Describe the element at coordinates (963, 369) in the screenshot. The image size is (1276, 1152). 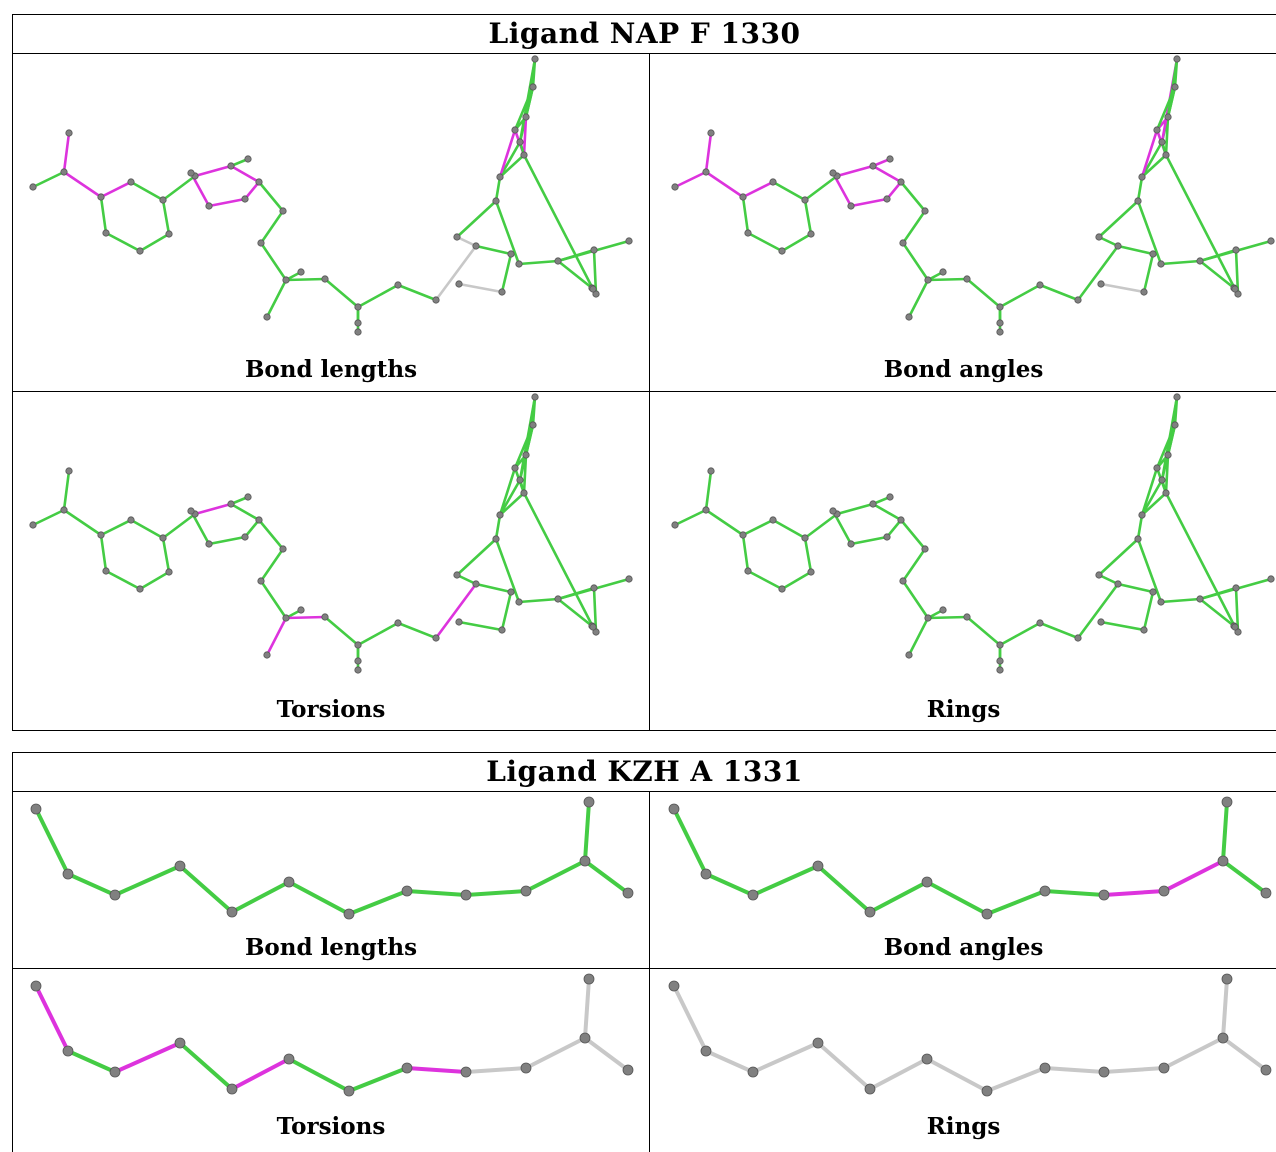
I see `panel-label: Bond angles` at that location.